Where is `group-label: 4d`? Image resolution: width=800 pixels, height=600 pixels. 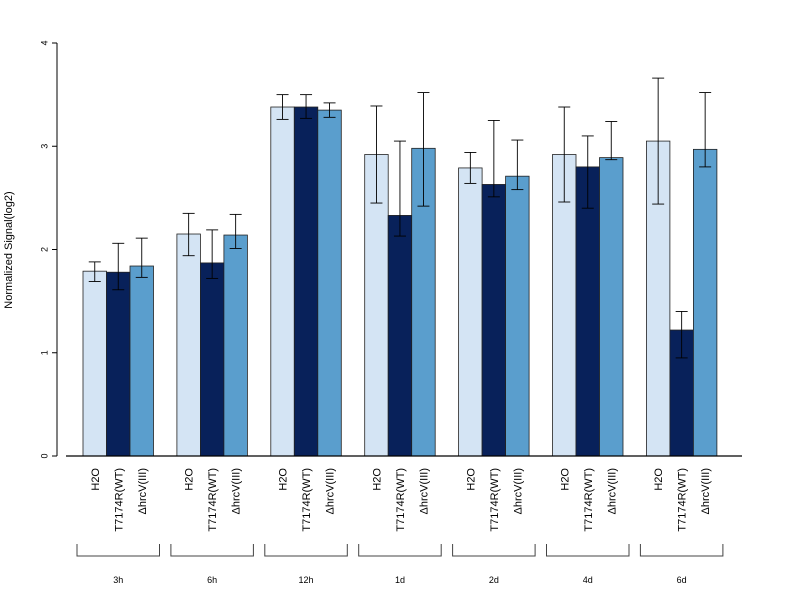 group-label: 4d is located at coordinates (588, 580).